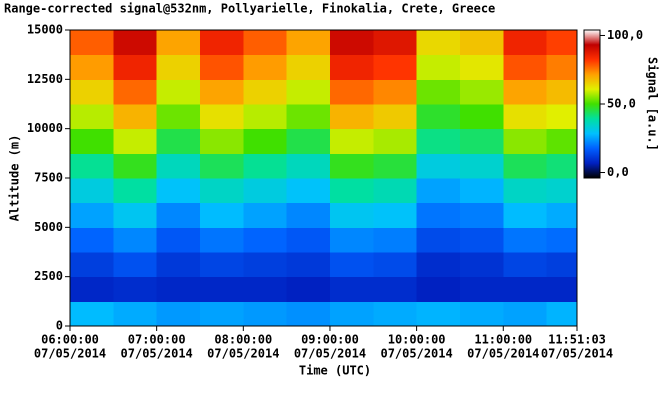  Describe the element at coordinates (625, 35) in the screenshot. I see `colorbar-tick-label: 100,0` at that location.